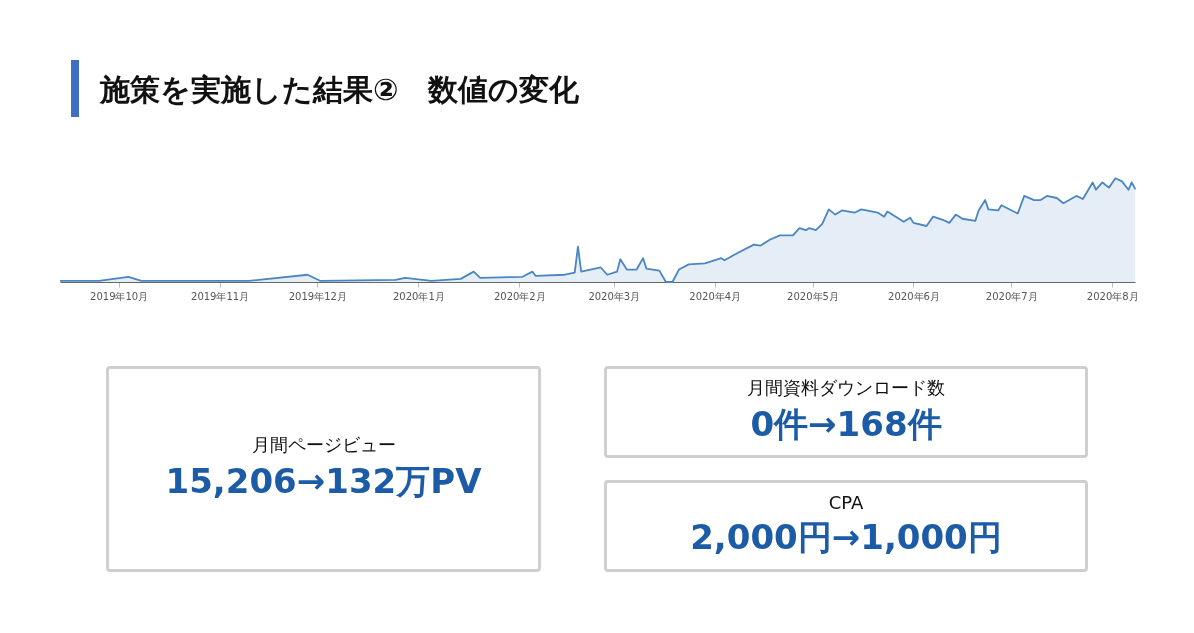  Describe the element at coordinates (914, 296) in the screenshot. I see `x-tick-label: 2020年6月` at that location.